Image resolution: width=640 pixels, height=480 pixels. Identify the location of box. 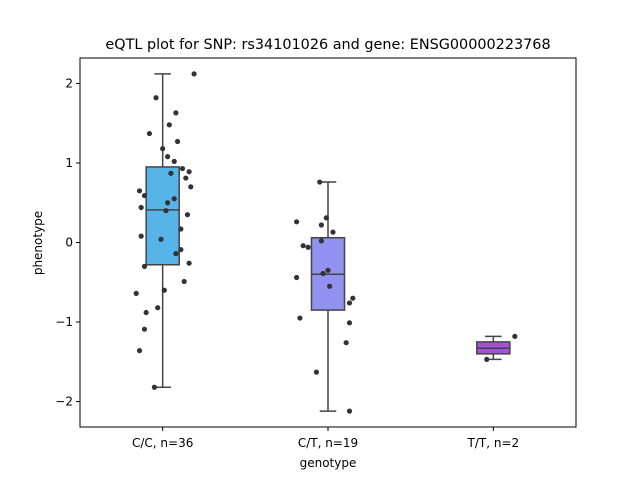
(162, 216).